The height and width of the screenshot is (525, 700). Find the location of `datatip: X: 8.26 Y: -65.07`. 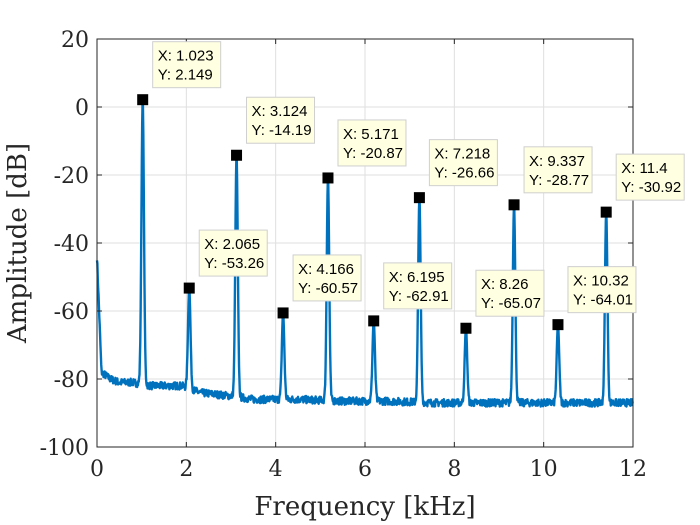

datatip: X: 8.26 Y: -65.07 is located at coordinates (510, 293).